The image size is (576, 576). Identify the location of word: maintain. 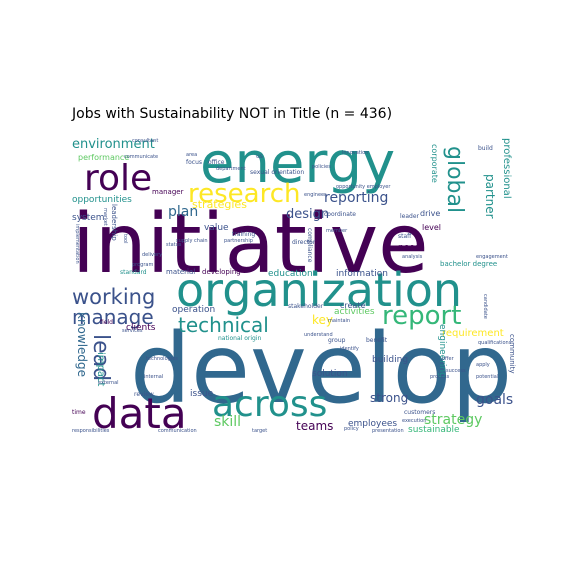
(339, 321).